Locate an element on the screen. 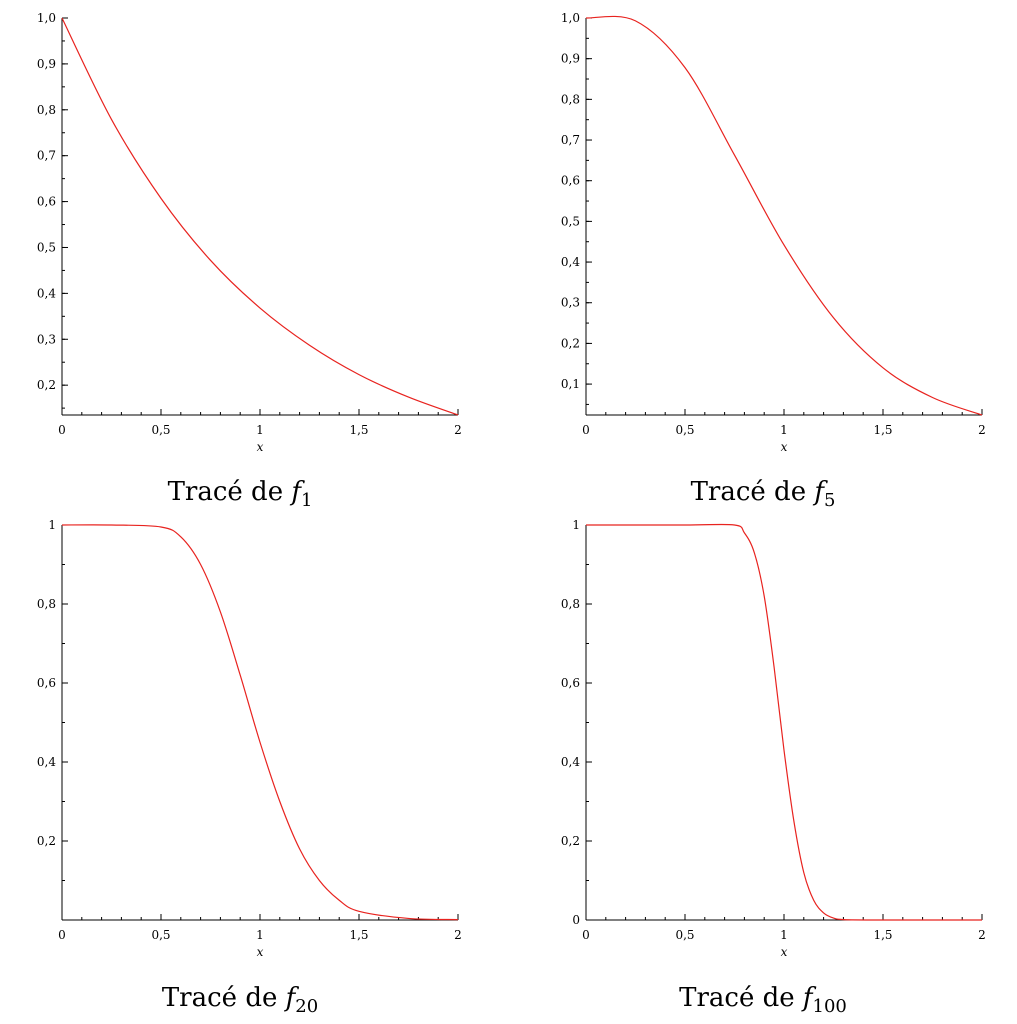 Image resolution: width=1017 pixels, height=1024 pixels. y-tick-label: 0,1 is located at coordinates (570, 384).